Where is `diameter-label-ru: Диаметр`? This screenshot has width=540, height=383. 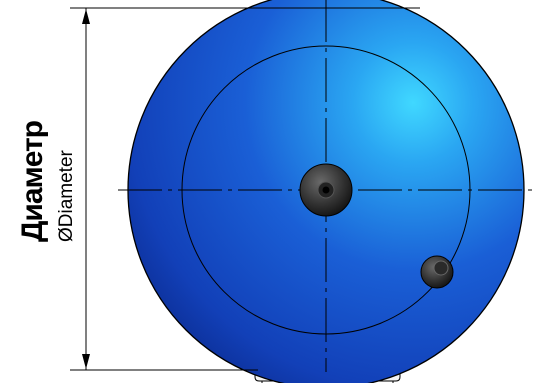
diameter-label-ru: Диаметр is located at coordinates (32, 181).